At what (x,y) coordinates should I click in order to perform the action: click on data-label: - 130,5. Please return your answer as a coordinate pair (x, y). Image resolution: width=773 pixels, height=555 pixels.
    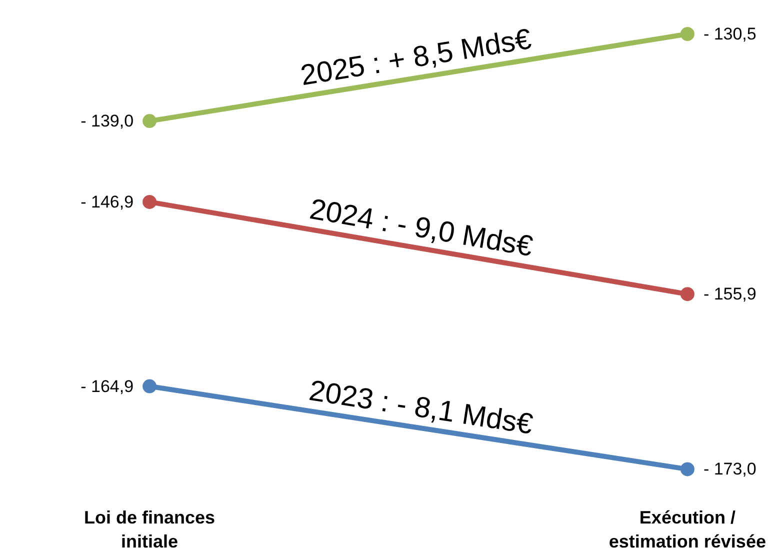
    Looking at the image, I should click on (729, 34).